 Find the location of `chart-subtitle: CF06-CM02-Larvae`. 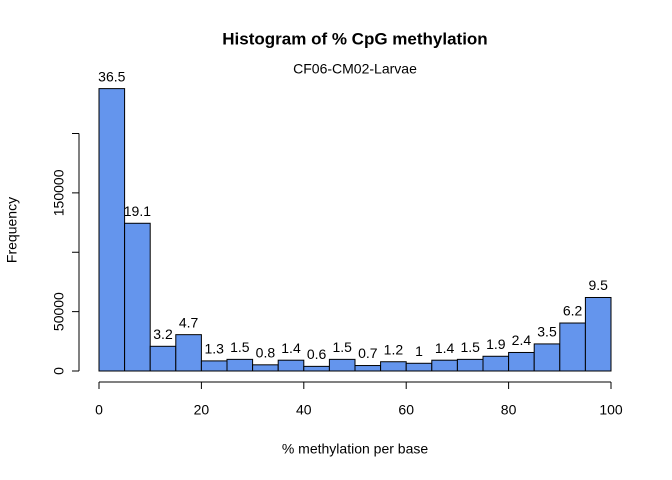

chart-subtitle: CF06-CM02-Larvae is located at coordinates (355, 69).